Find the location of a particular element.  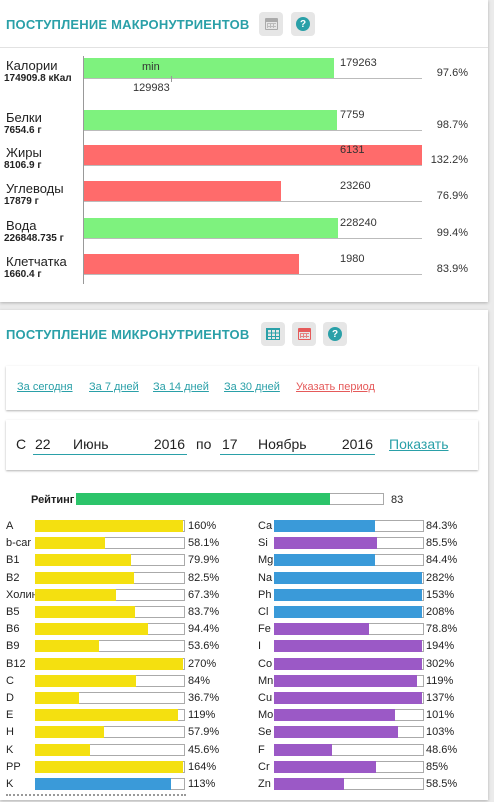

macro-row: Углеводы 17879 г 23260 76.9% is located at coordinates (247, 195).